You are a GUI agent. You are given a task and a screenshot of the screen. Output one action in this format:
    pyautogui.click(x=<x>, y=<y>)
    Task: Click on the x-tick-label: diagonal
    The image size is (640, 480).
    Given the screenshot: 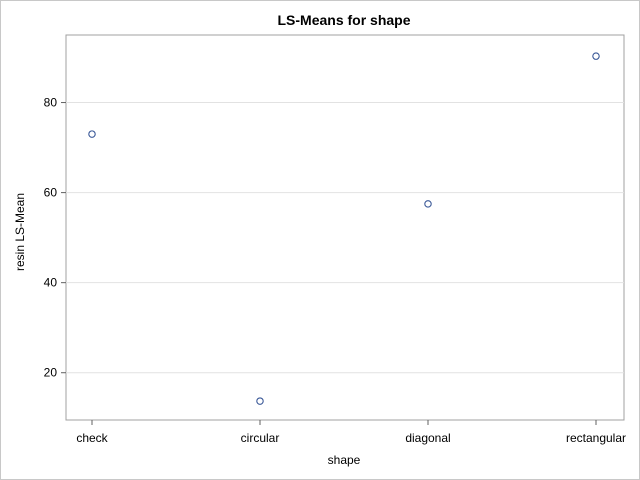 What is the action you would take?
    pyautogui.click(x=427, y=438)
    